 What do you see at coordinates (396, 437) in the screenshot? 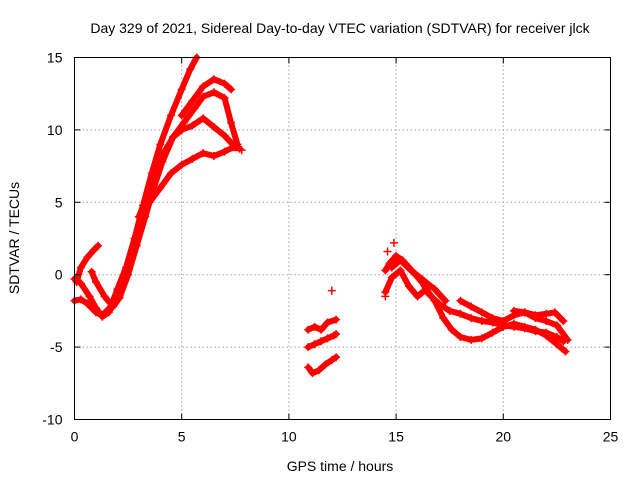
I see `x-tick-label: 15` at bounding box center [396, 437].